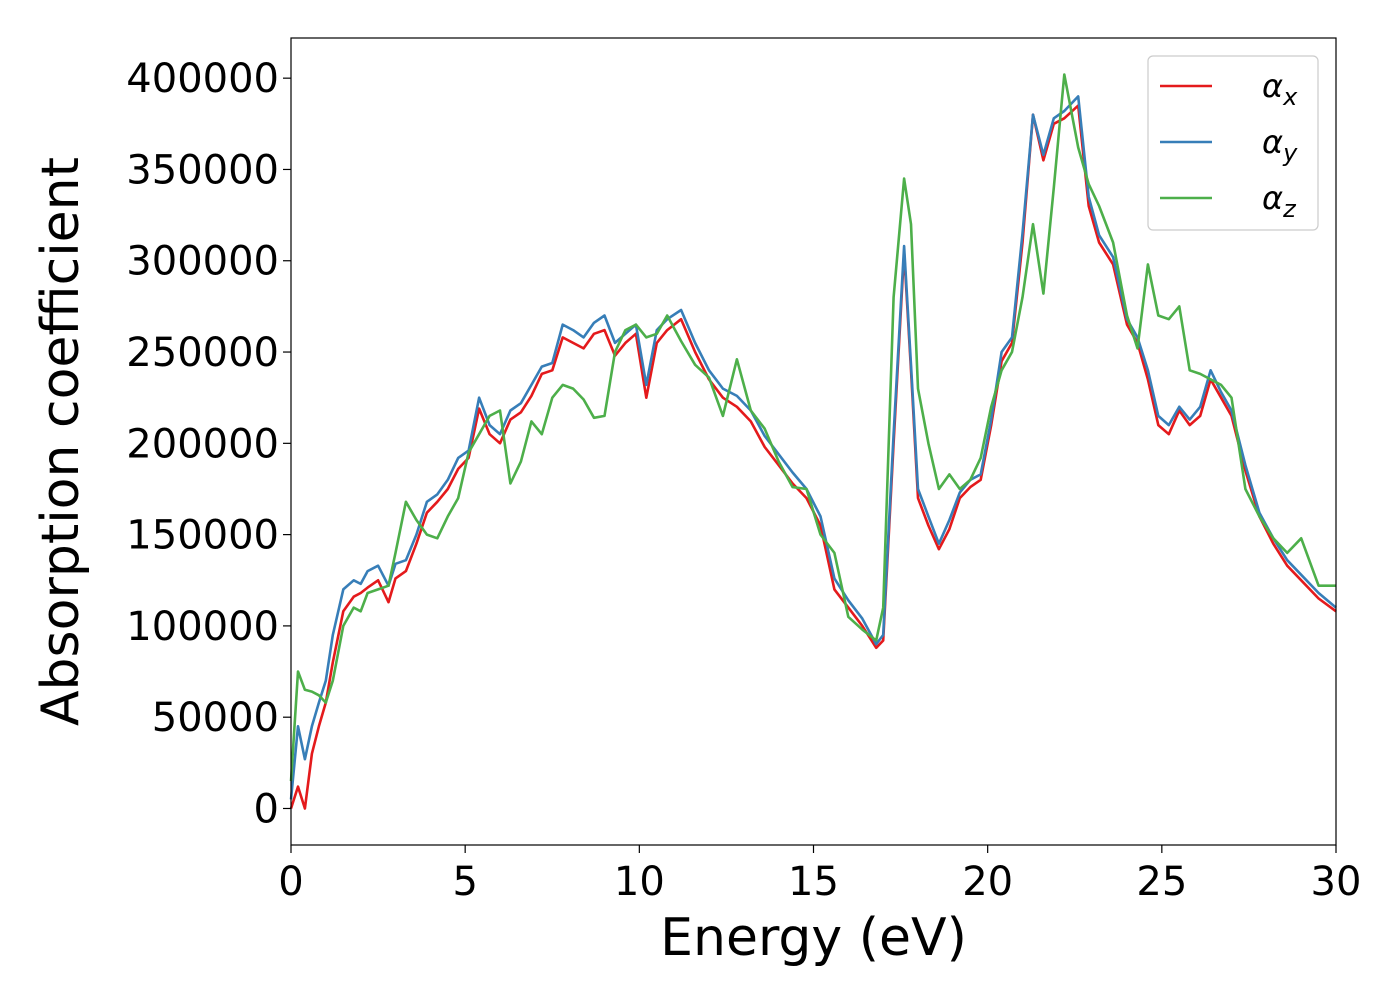  Describe the element at coordinates (202, 79) in the screenshot. I see `y-tick-label: 400000` at that location.